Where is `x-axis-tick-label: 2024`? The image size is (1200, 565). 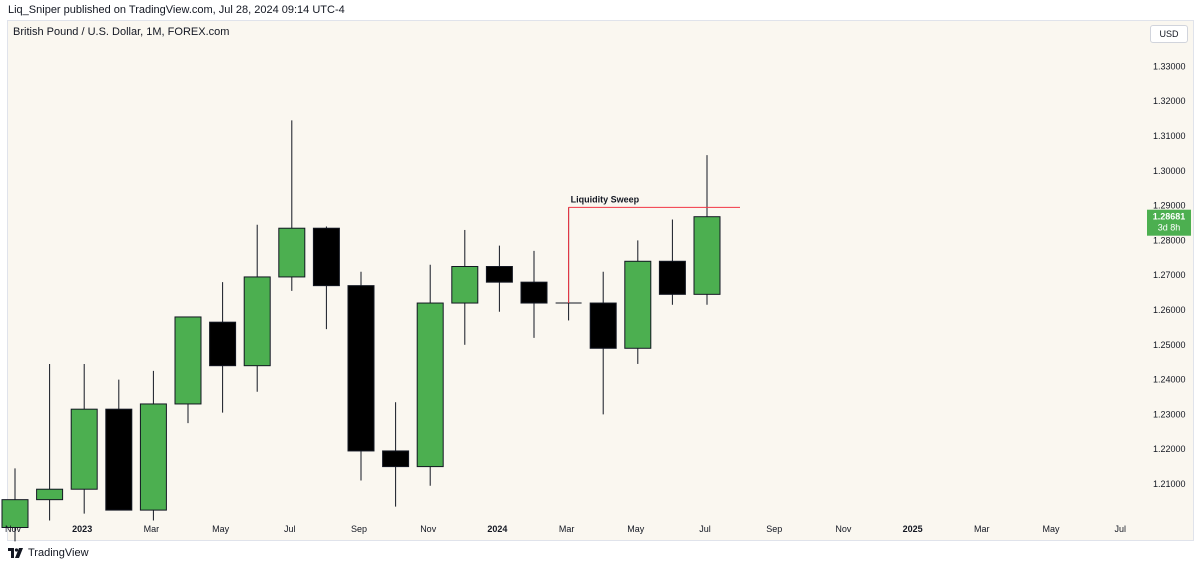 x-axis-tick-label: 2024 is located at coordinates (497, 529).